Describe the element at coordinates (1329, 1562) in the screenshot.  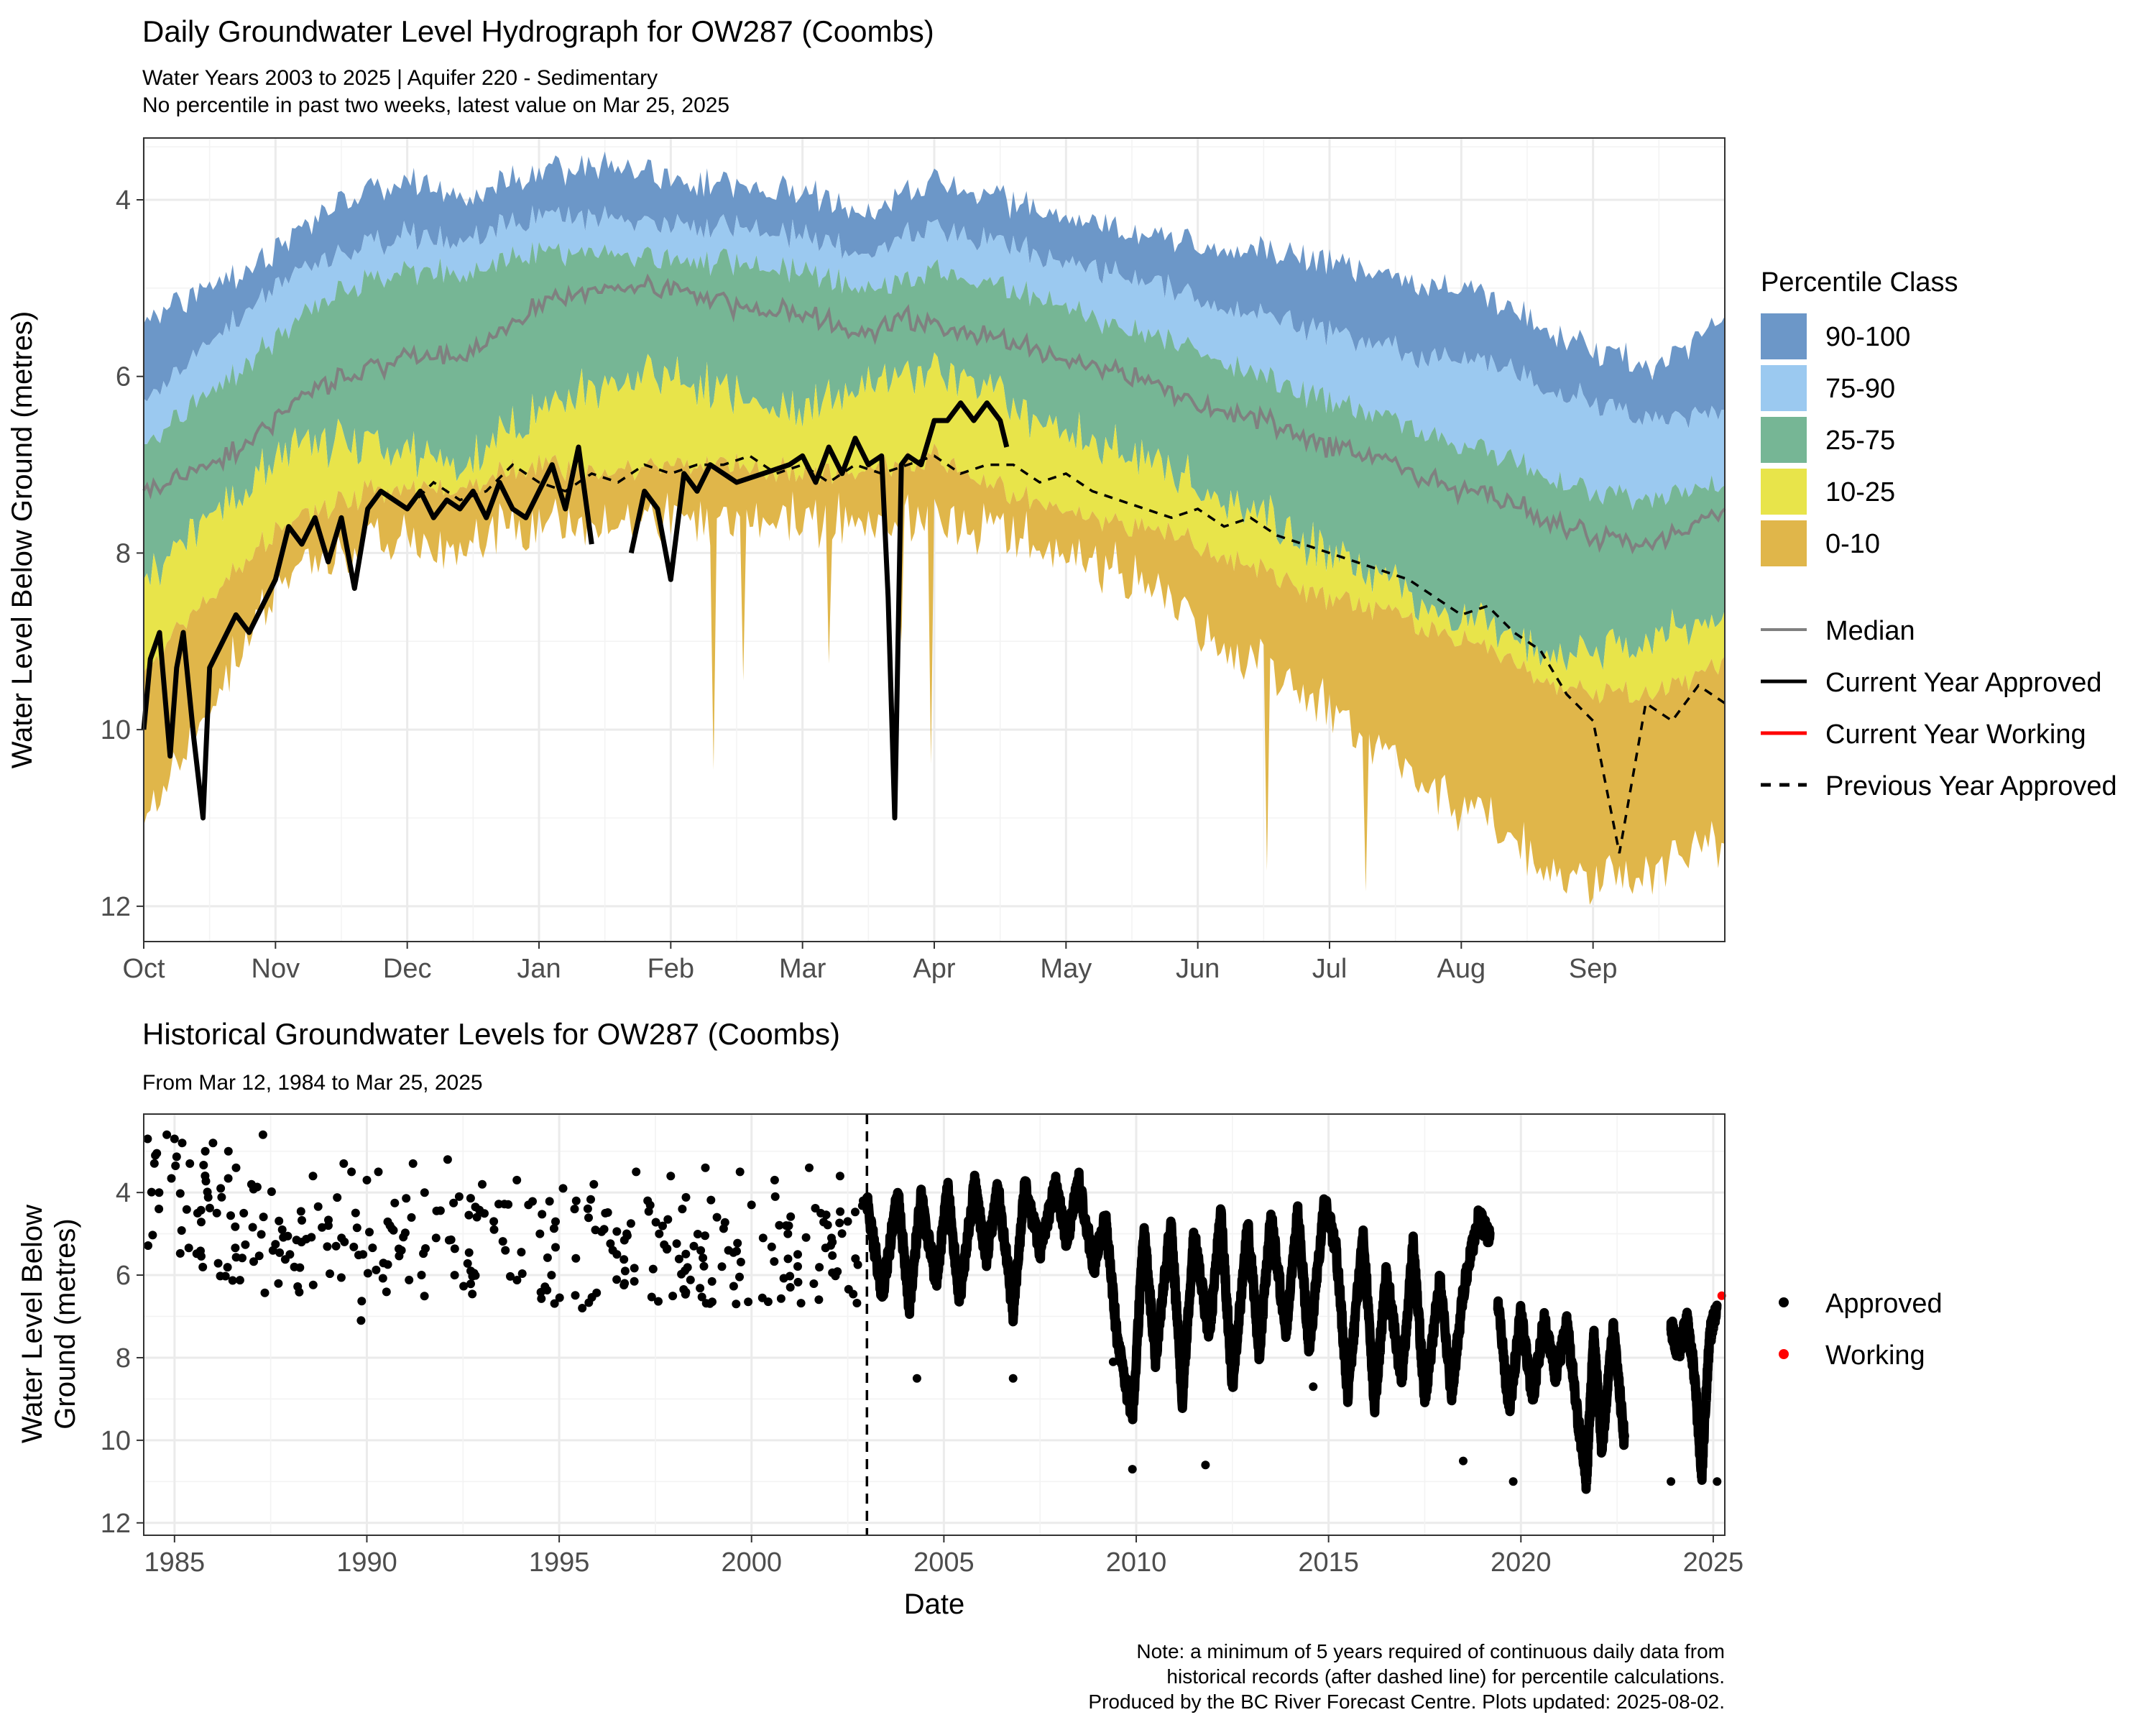
I see `hist-xtick-label-6: 2015` at that location.